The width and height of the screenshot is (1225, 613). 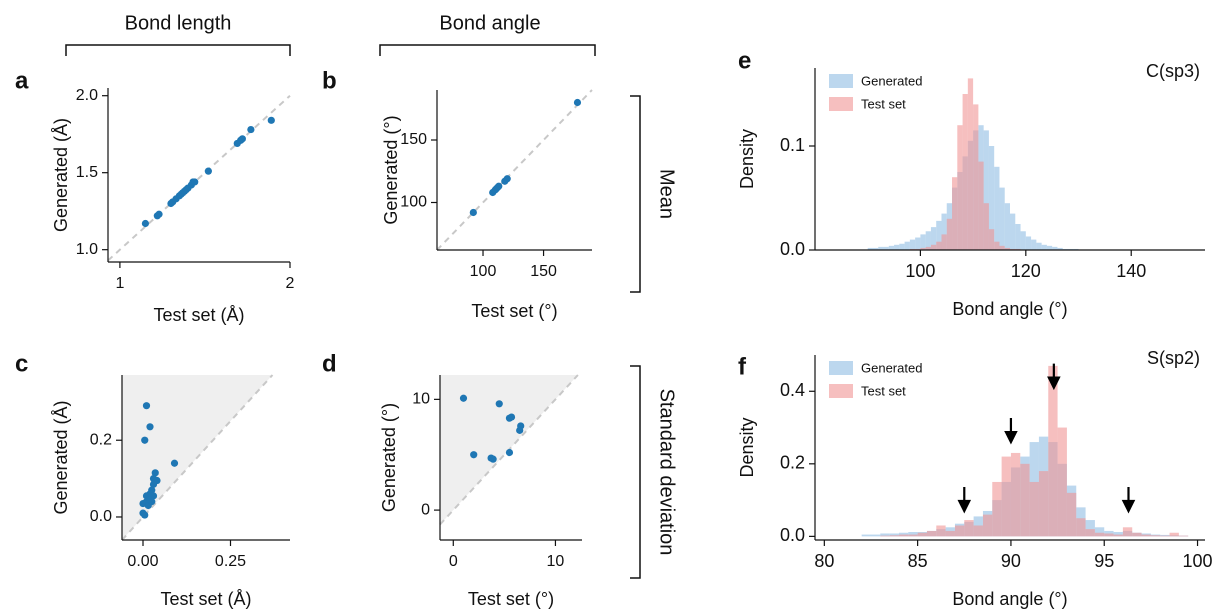 I want to click on x-tick-label: 0.25, so click(x=230, y=561).